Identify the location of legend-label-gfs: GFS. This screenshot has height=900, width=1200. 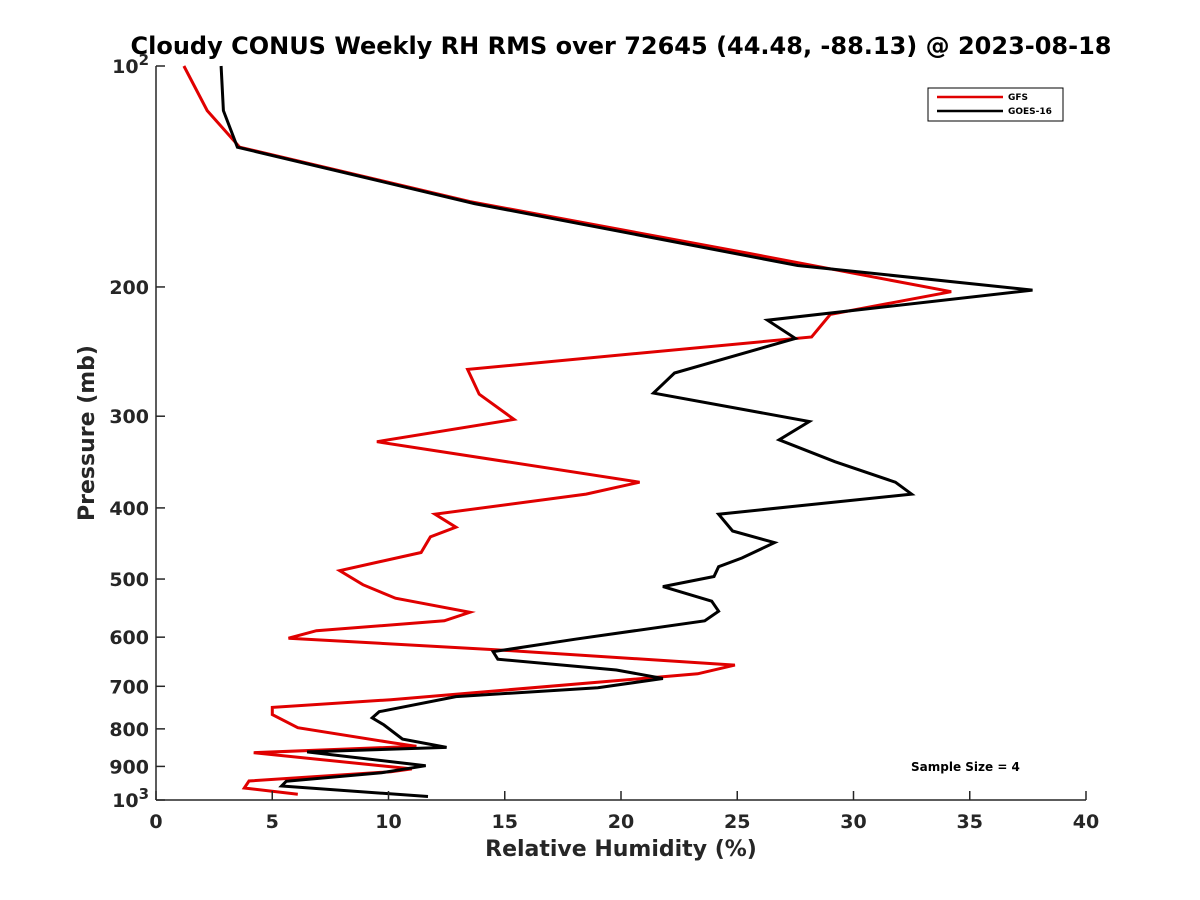
(1018, 98).